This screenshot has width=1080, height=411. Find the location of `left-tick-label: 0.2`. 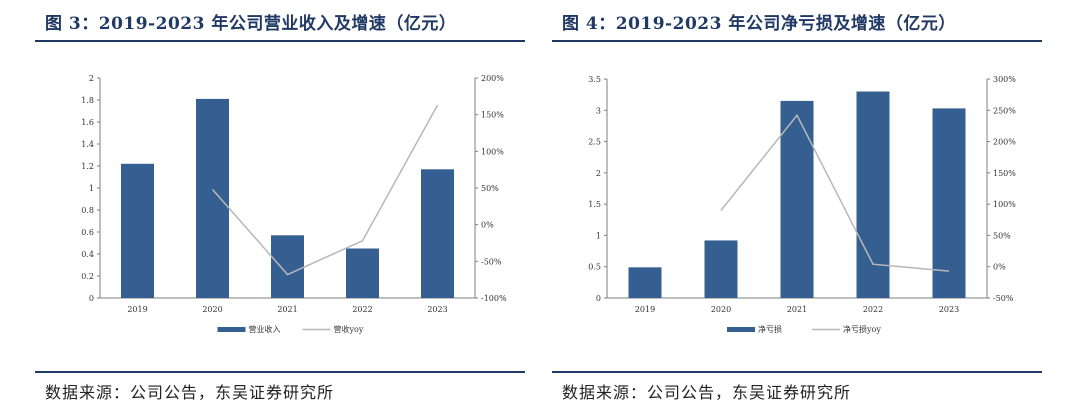

left-tick-label: 0.2 is located at coordinates (87, 276).